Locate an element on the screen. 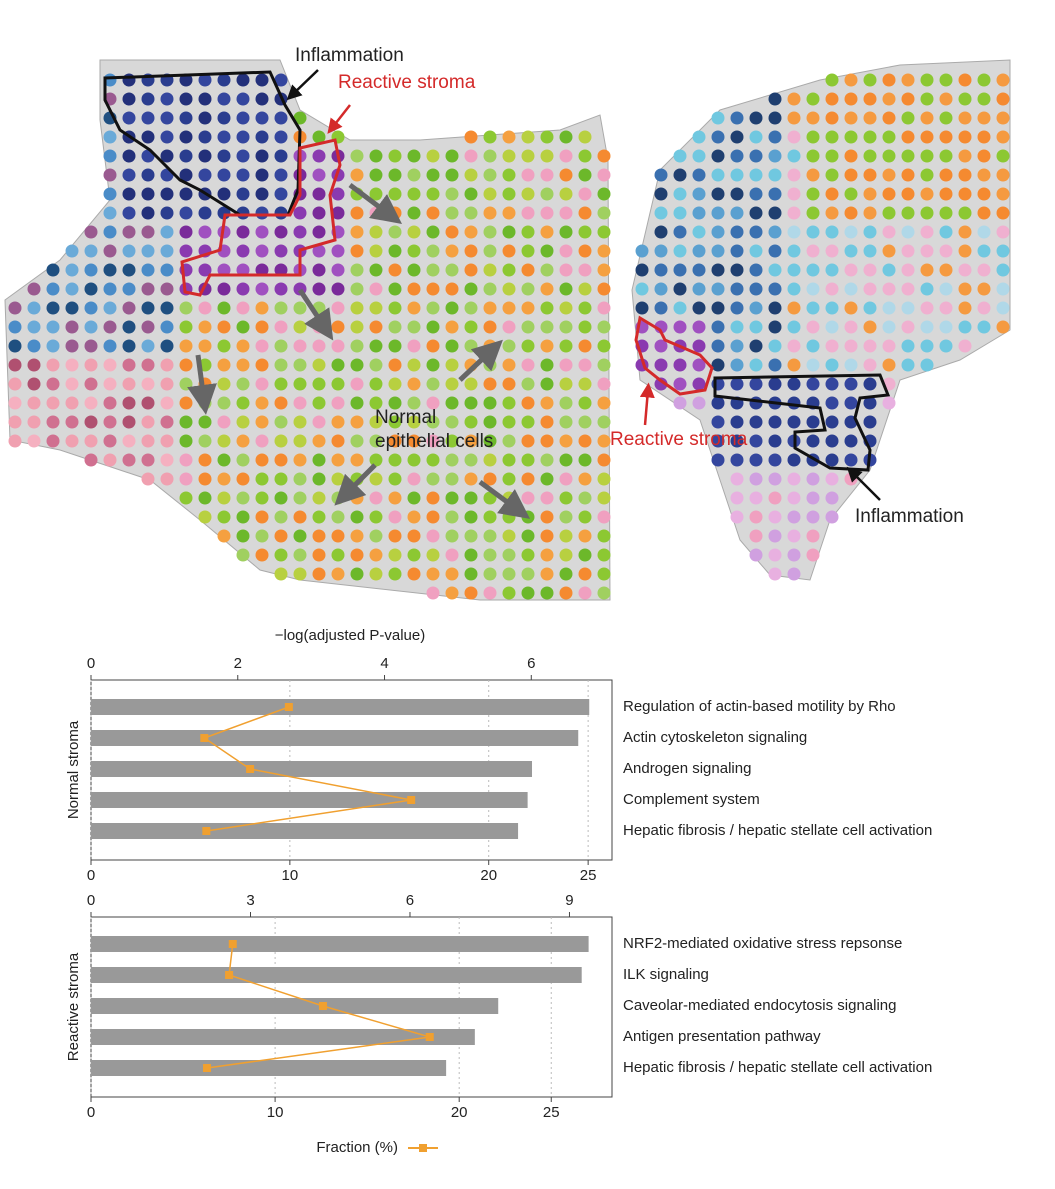 The image size is (1055, 1189). x2-axis-label: −log(adjusted P-value) is located at coordinates (350, 635).